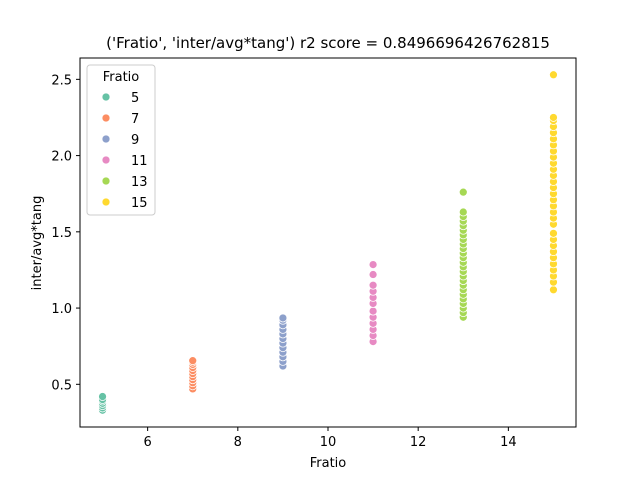 The image size is (640, 480). Describe the element at coordinates (121, 77) in the screenshot. I see `legend-title: Fratio` at that location.